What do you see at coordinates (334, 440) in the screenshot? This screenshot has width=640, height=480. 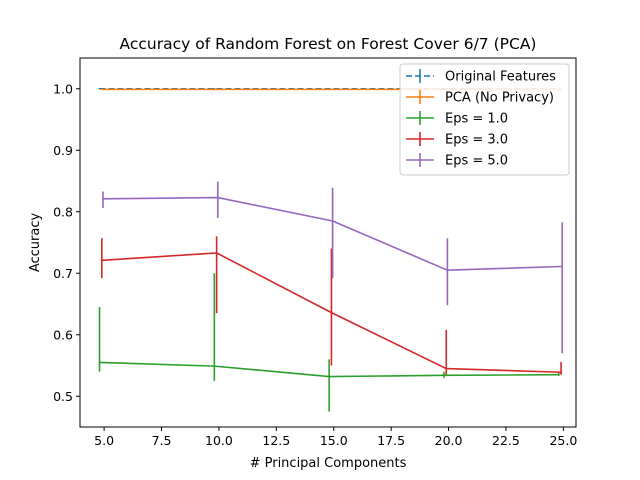 I see `x-tick-label: 15.0` at bounding box center [334, 440].